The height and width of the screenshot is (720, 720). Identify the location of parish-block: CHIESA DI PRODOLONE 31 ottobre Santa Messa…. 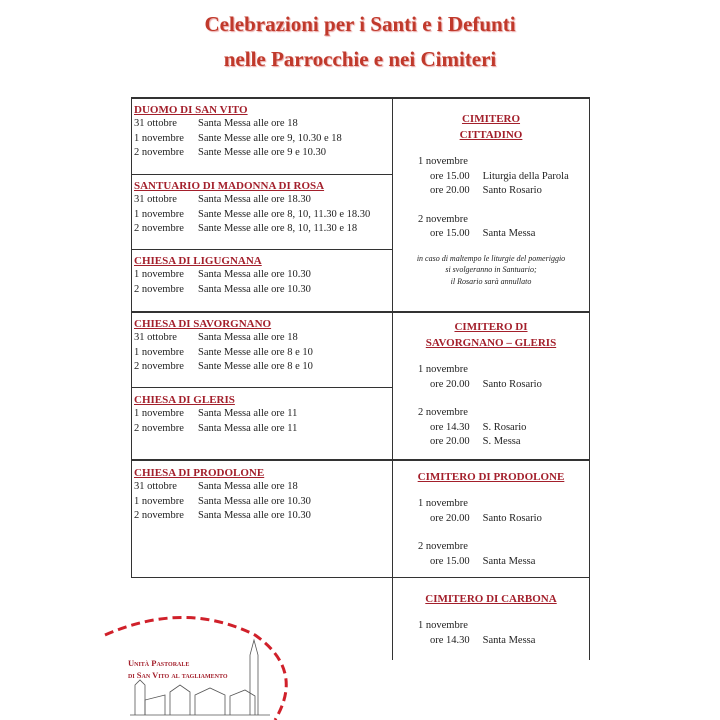
(261, 496).